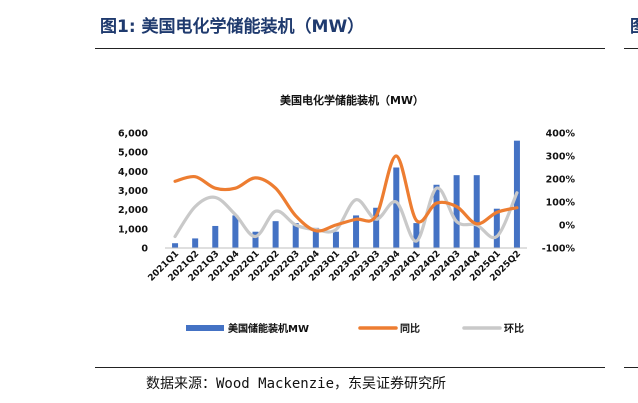 Image resolution: width=638 pixels, height=403 pixels. I want to click on line-series, so click(346, 198).